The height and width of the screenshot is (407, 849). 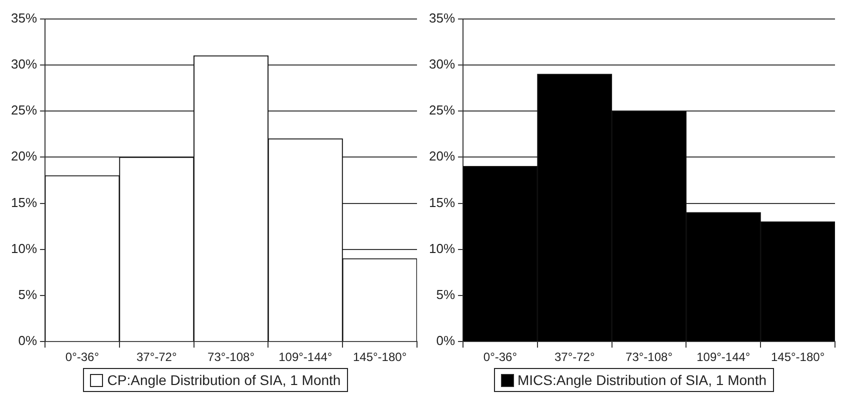 I want to click on text: CP:Angle Distribution of SIA, 1 Month, so click(x=224, y=380).